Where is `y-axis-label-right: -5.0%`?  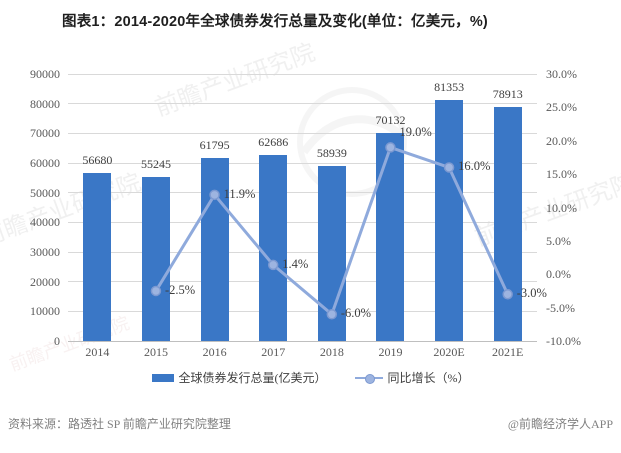 y-axis-label-right: -5.0% is located at coordinates (560, 307).